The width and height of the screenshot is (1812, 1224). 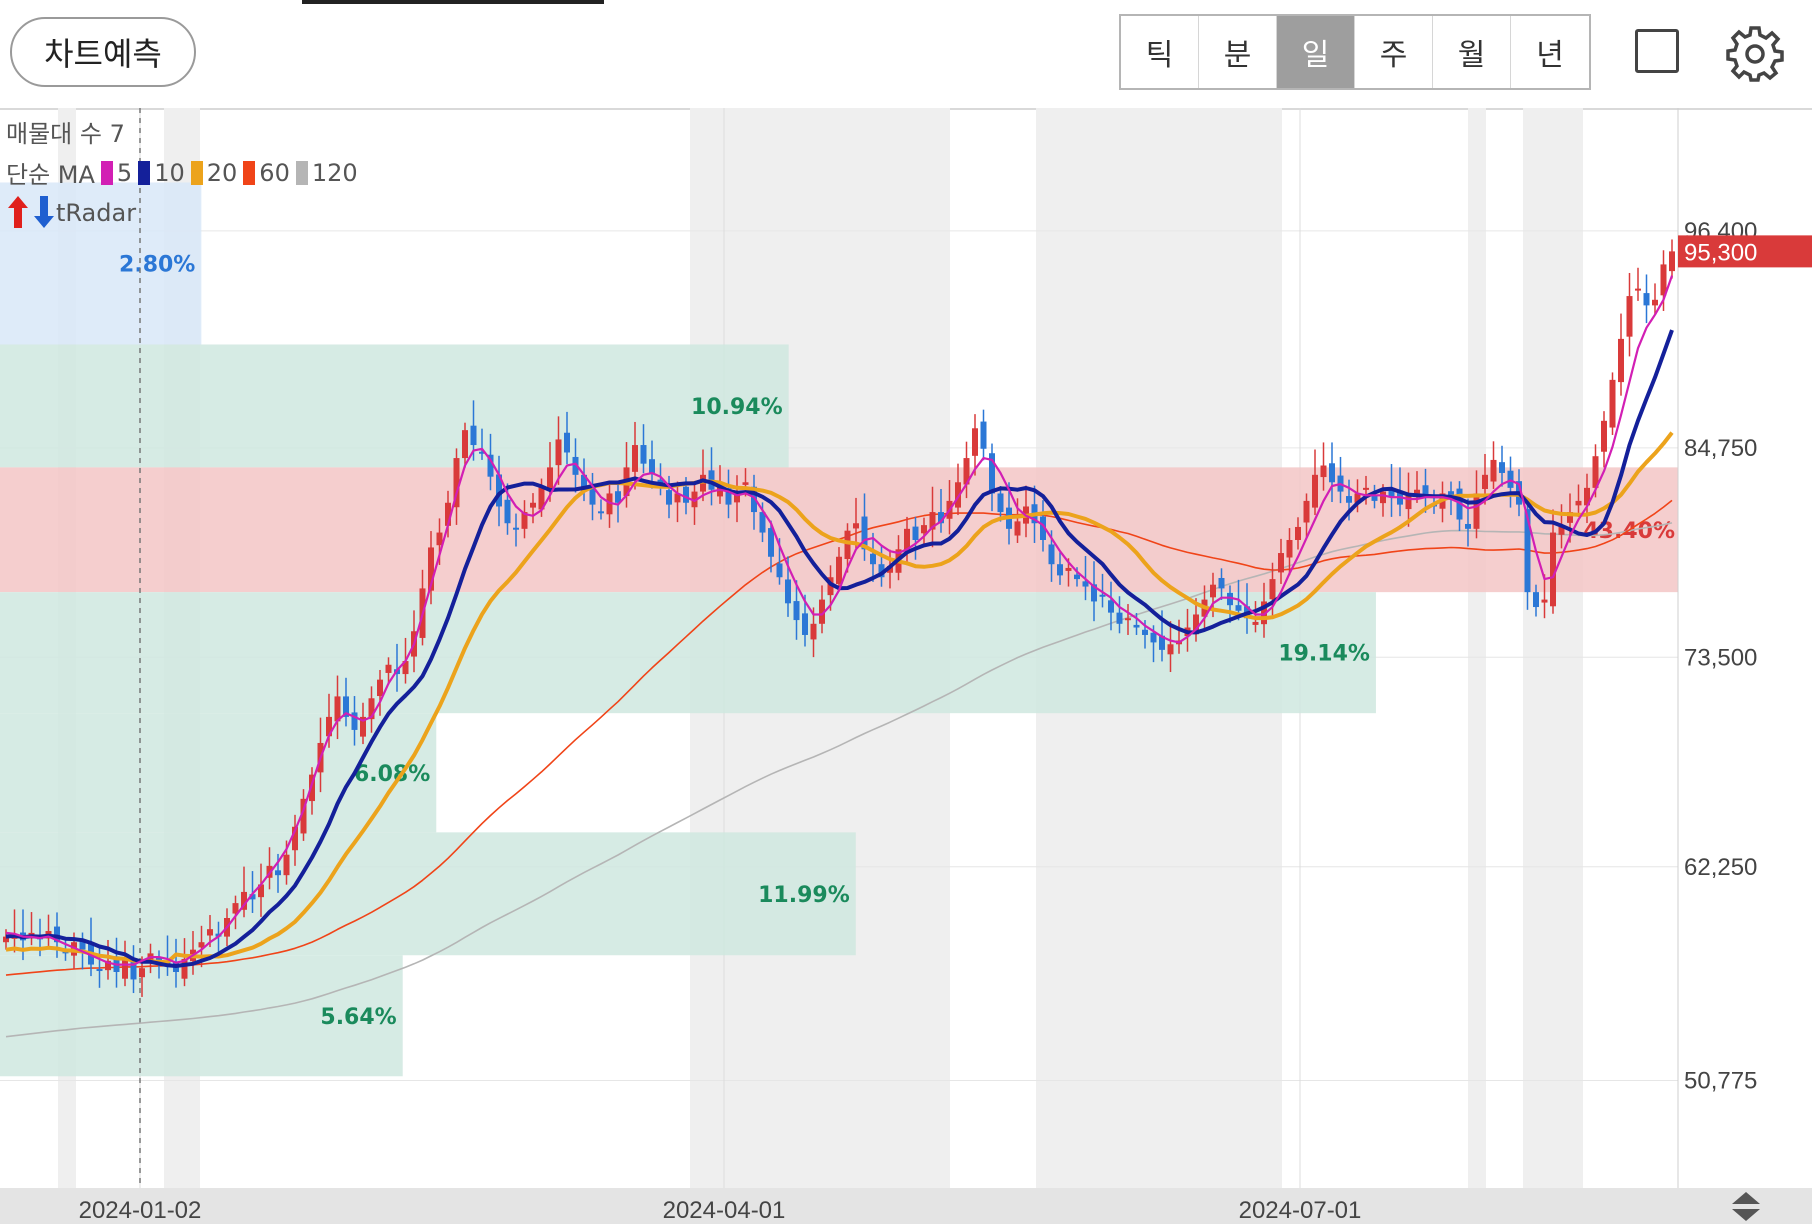 What do you see at coordinates (50, 175) in the screenshot?
I see `ma-legend-title: 단순 MA` at bounding box center [50, 175].